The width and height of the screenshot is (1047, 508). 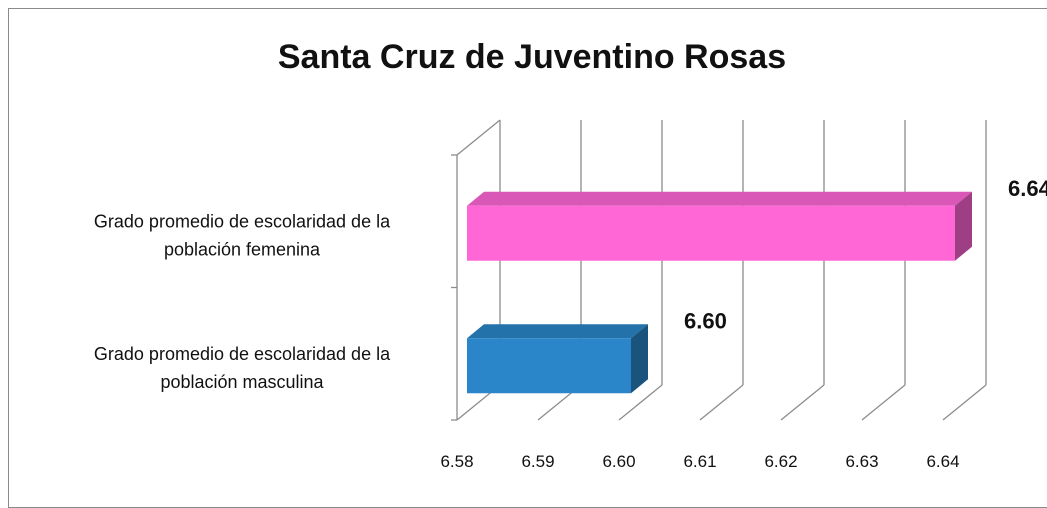 I want to click on wall-top-edge, so click(x=478, y=137).